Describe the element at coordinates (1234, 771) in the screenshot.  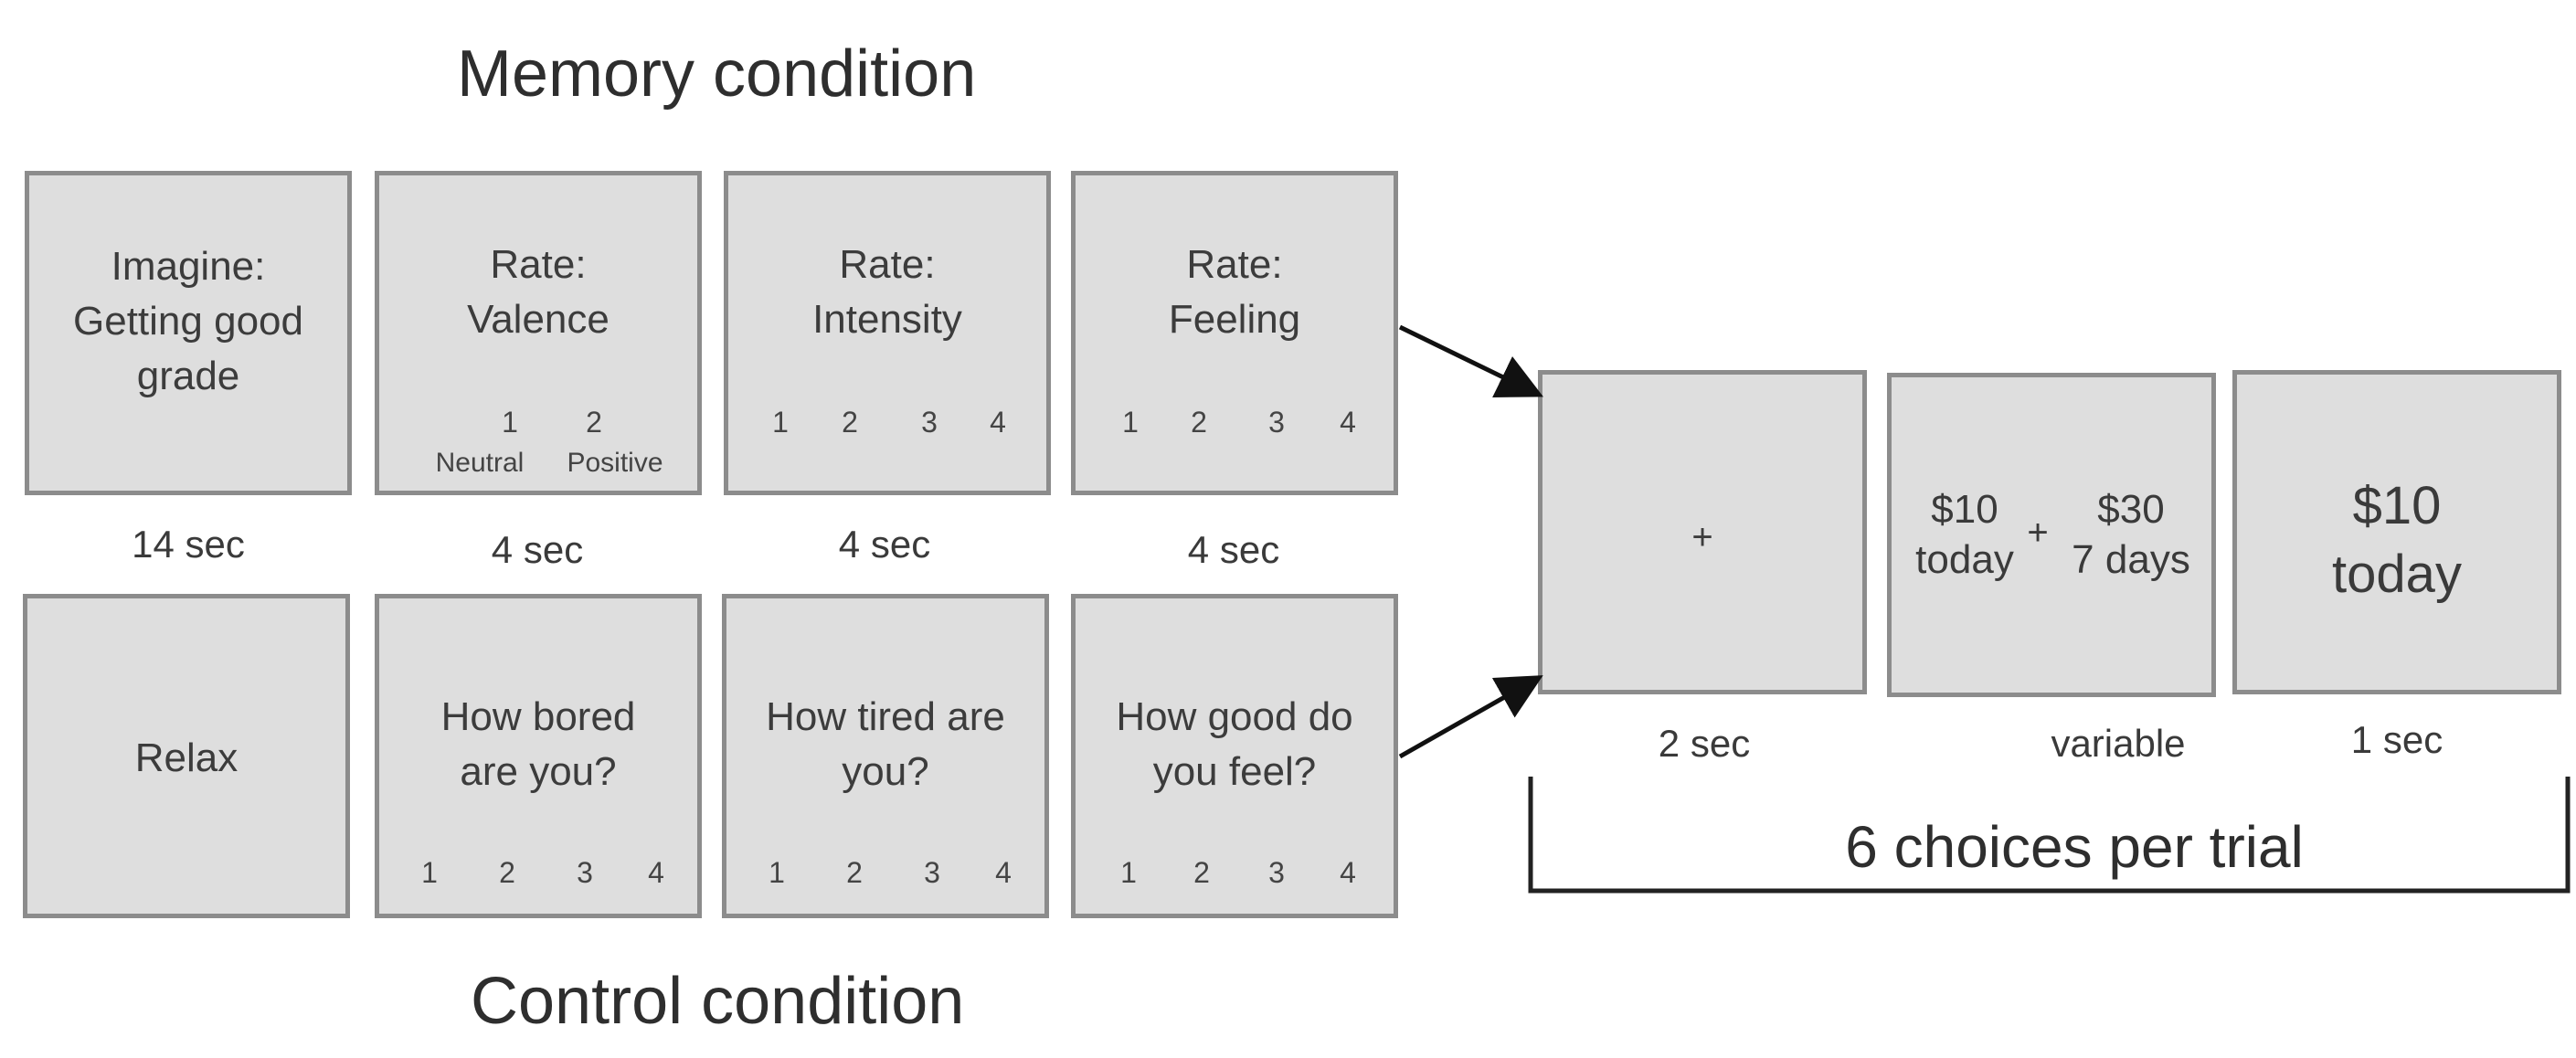
I see `feel-question-line2: you feel?` at that location.